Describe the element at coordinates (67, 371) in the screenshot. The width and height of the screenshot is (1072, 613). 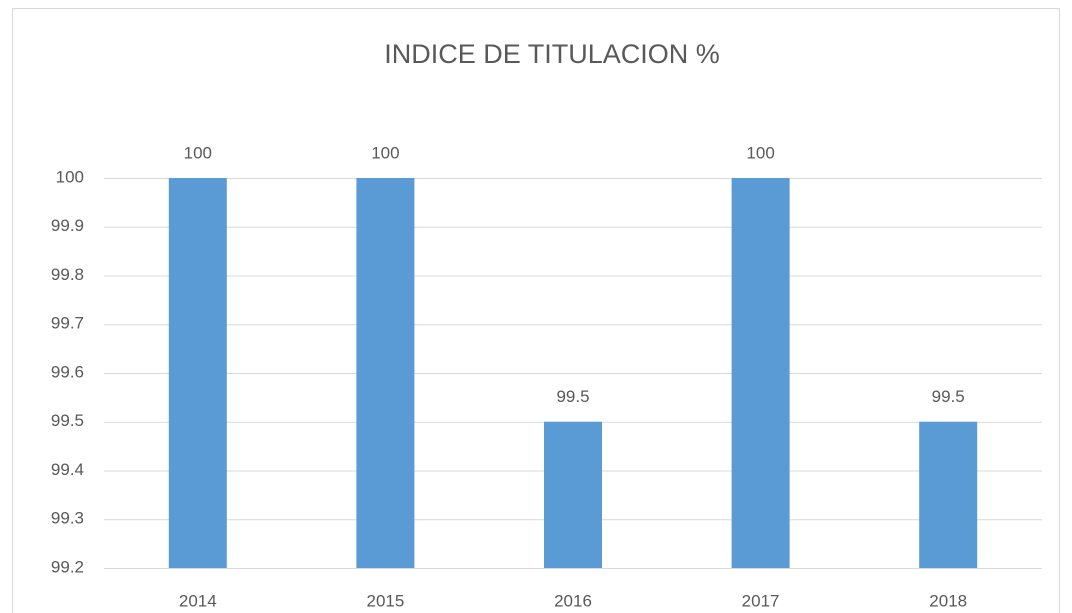
I see `y-tick-label: 99.6` at that location.